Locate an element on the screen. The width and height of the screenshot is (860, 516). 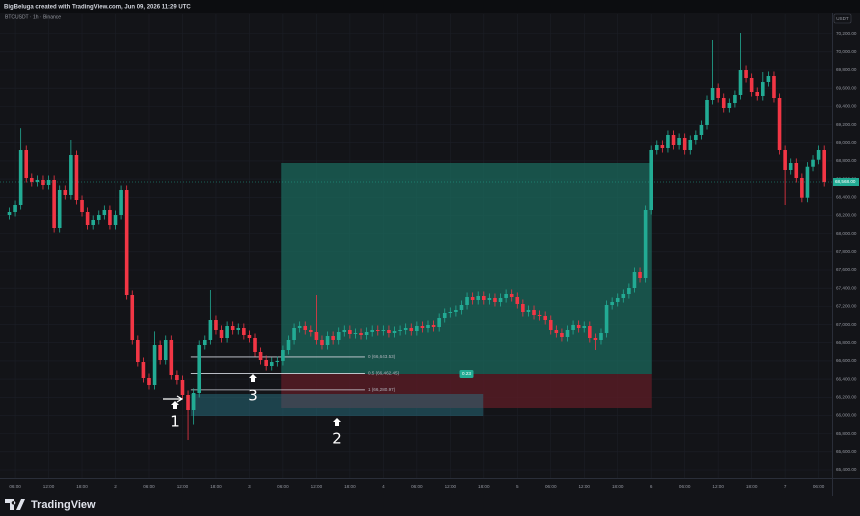
y-tick-label: 69,200.00 is located at coordinates (846, 124).